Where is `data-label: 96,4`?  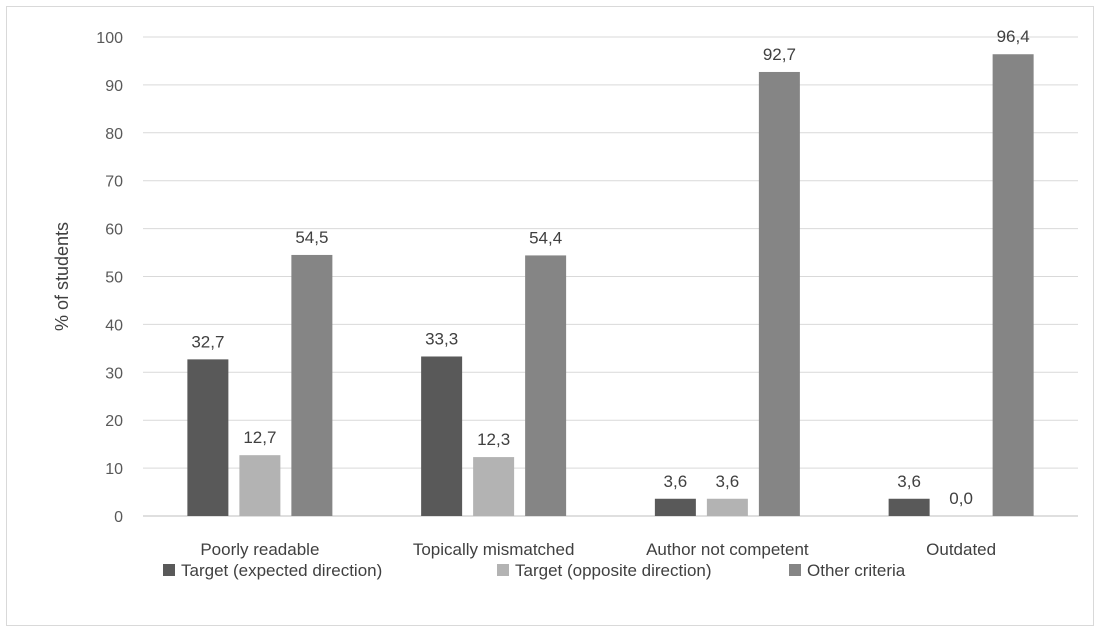 data-label: 96,4 is located at coordinates (1013, 36).